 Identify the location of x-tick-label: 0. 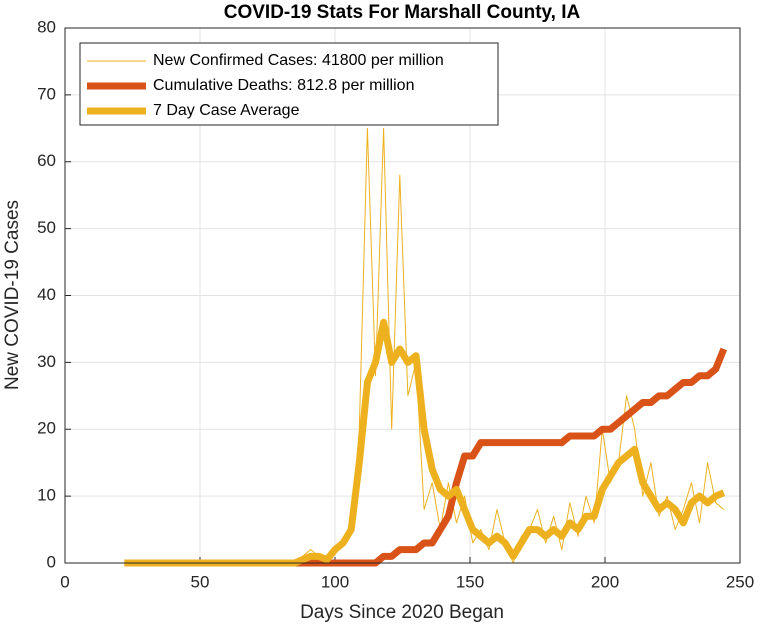
(64, 581).